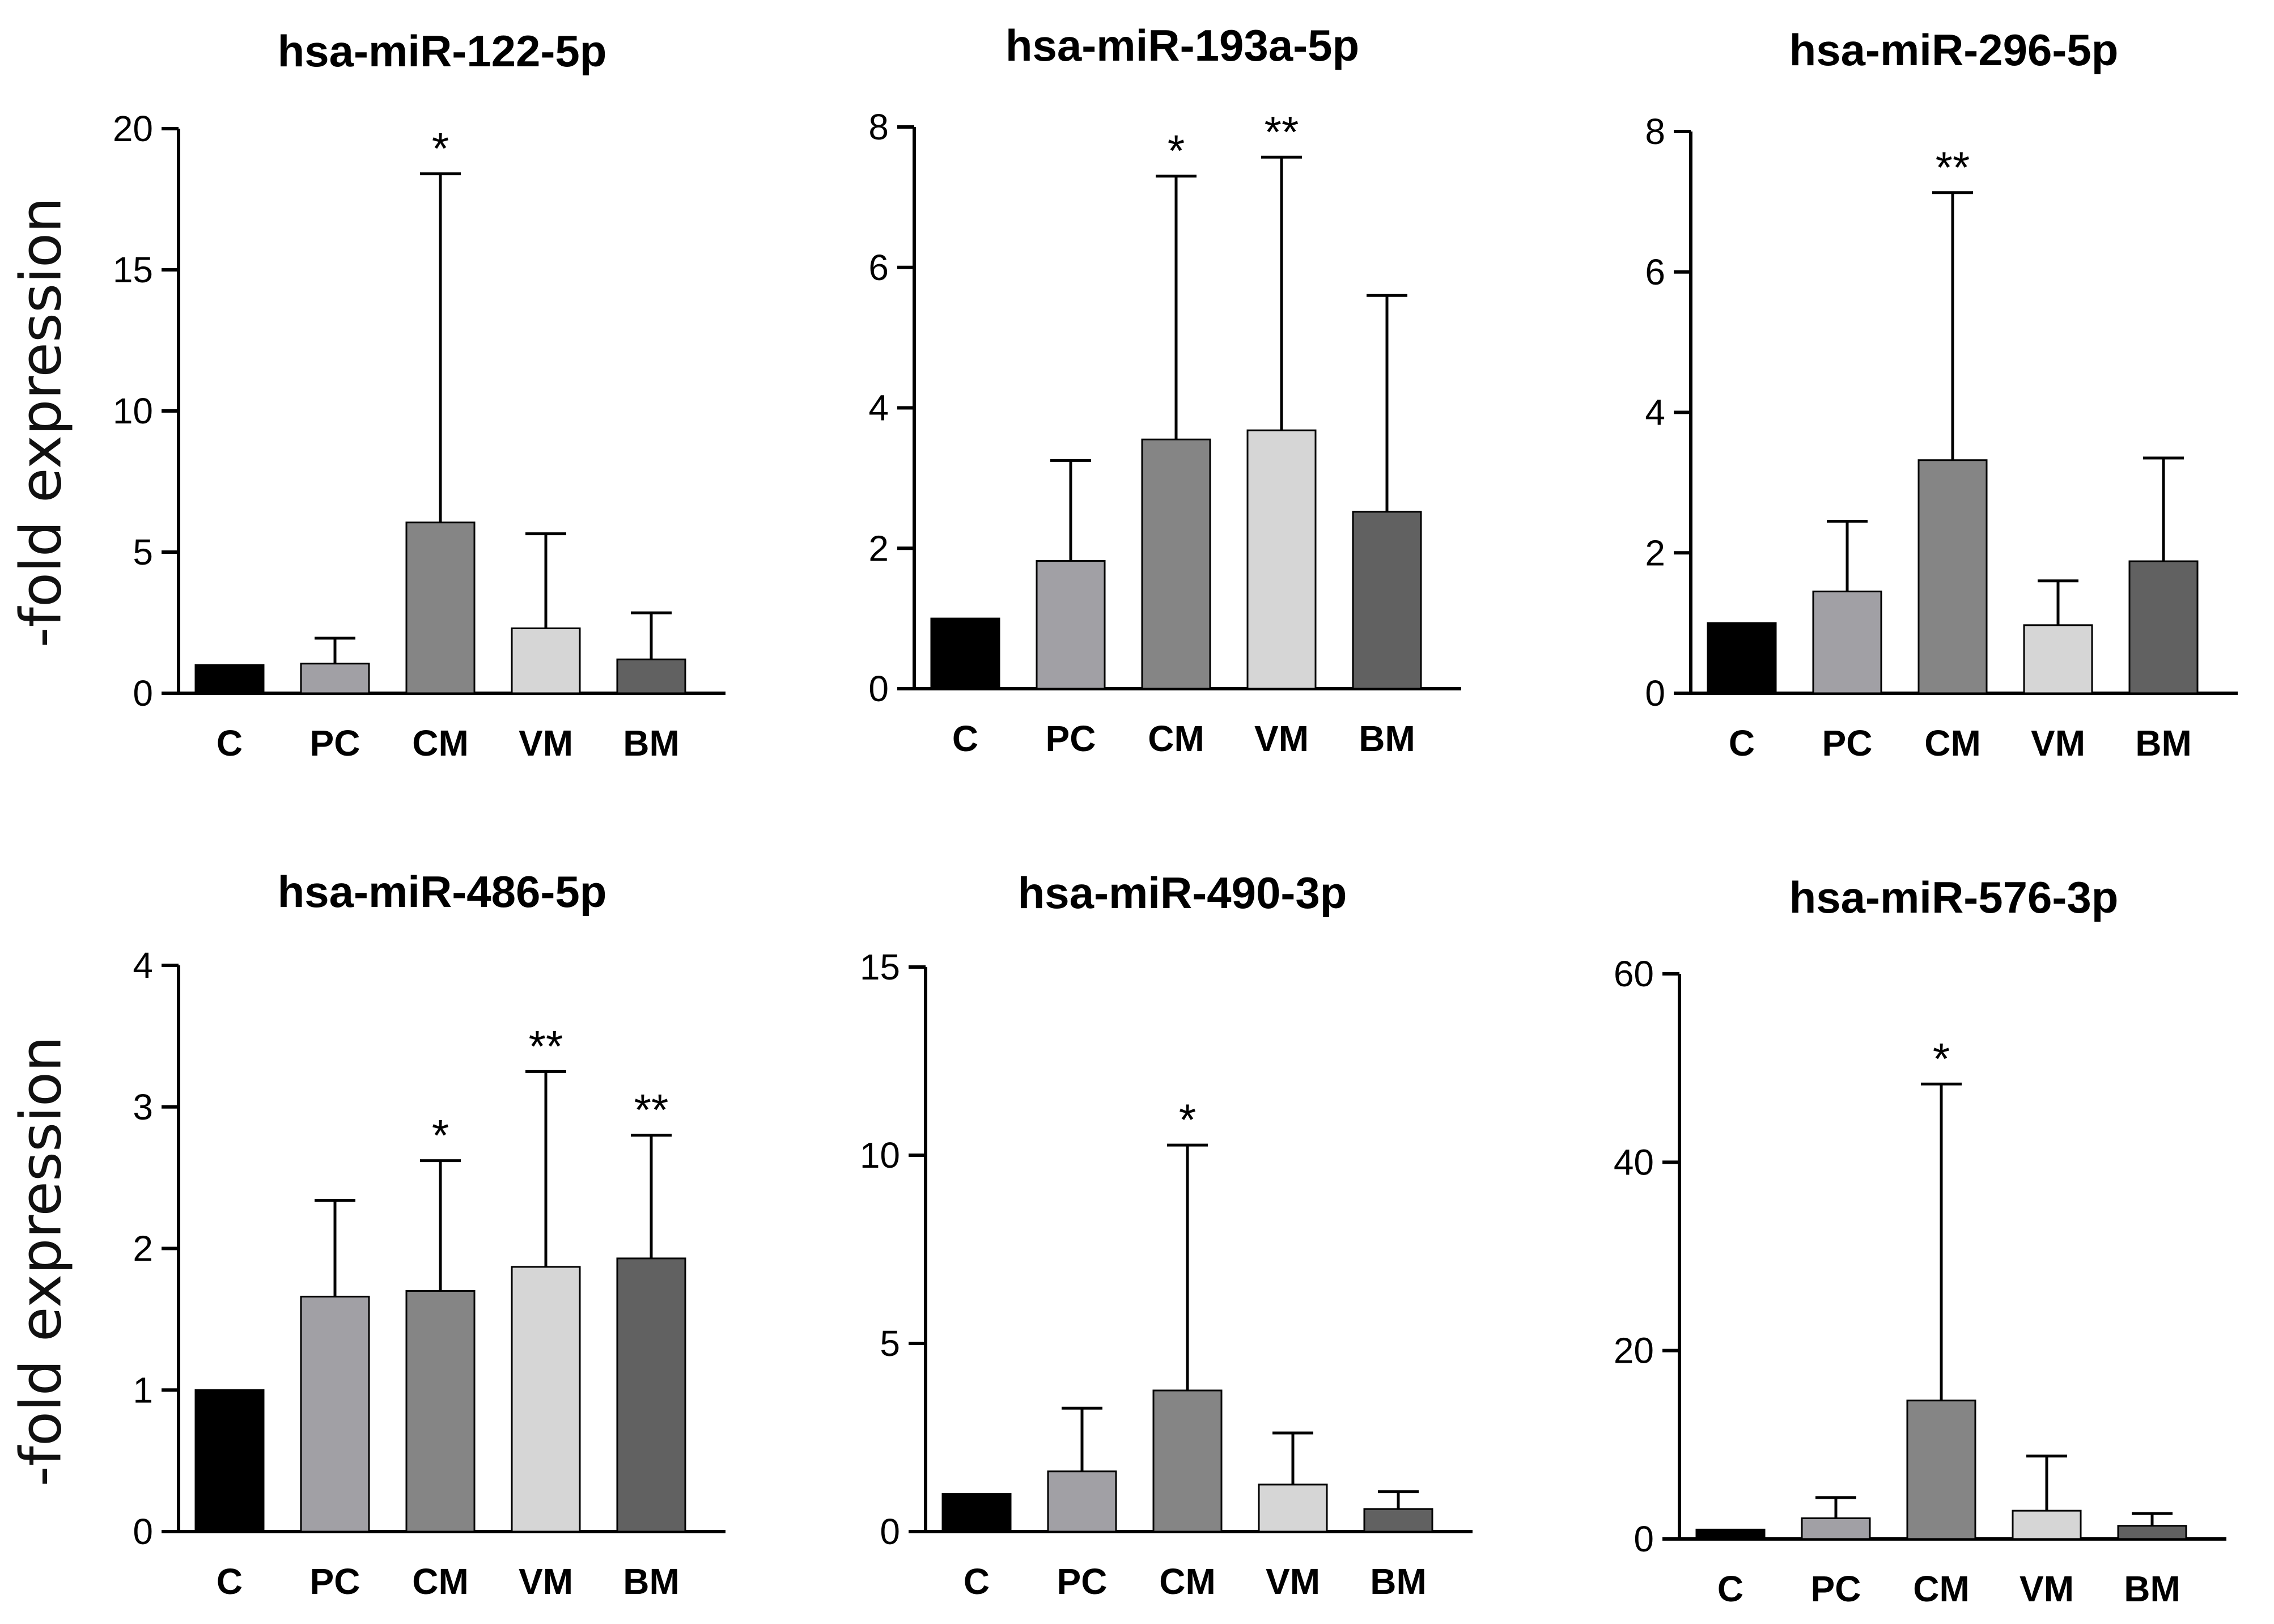 This screenshot has height=1624, width=2274. Describe the element at coordinates (40, 422) in the screenshot. I see `y-axis-label-top-row: -fold expression` at that location.